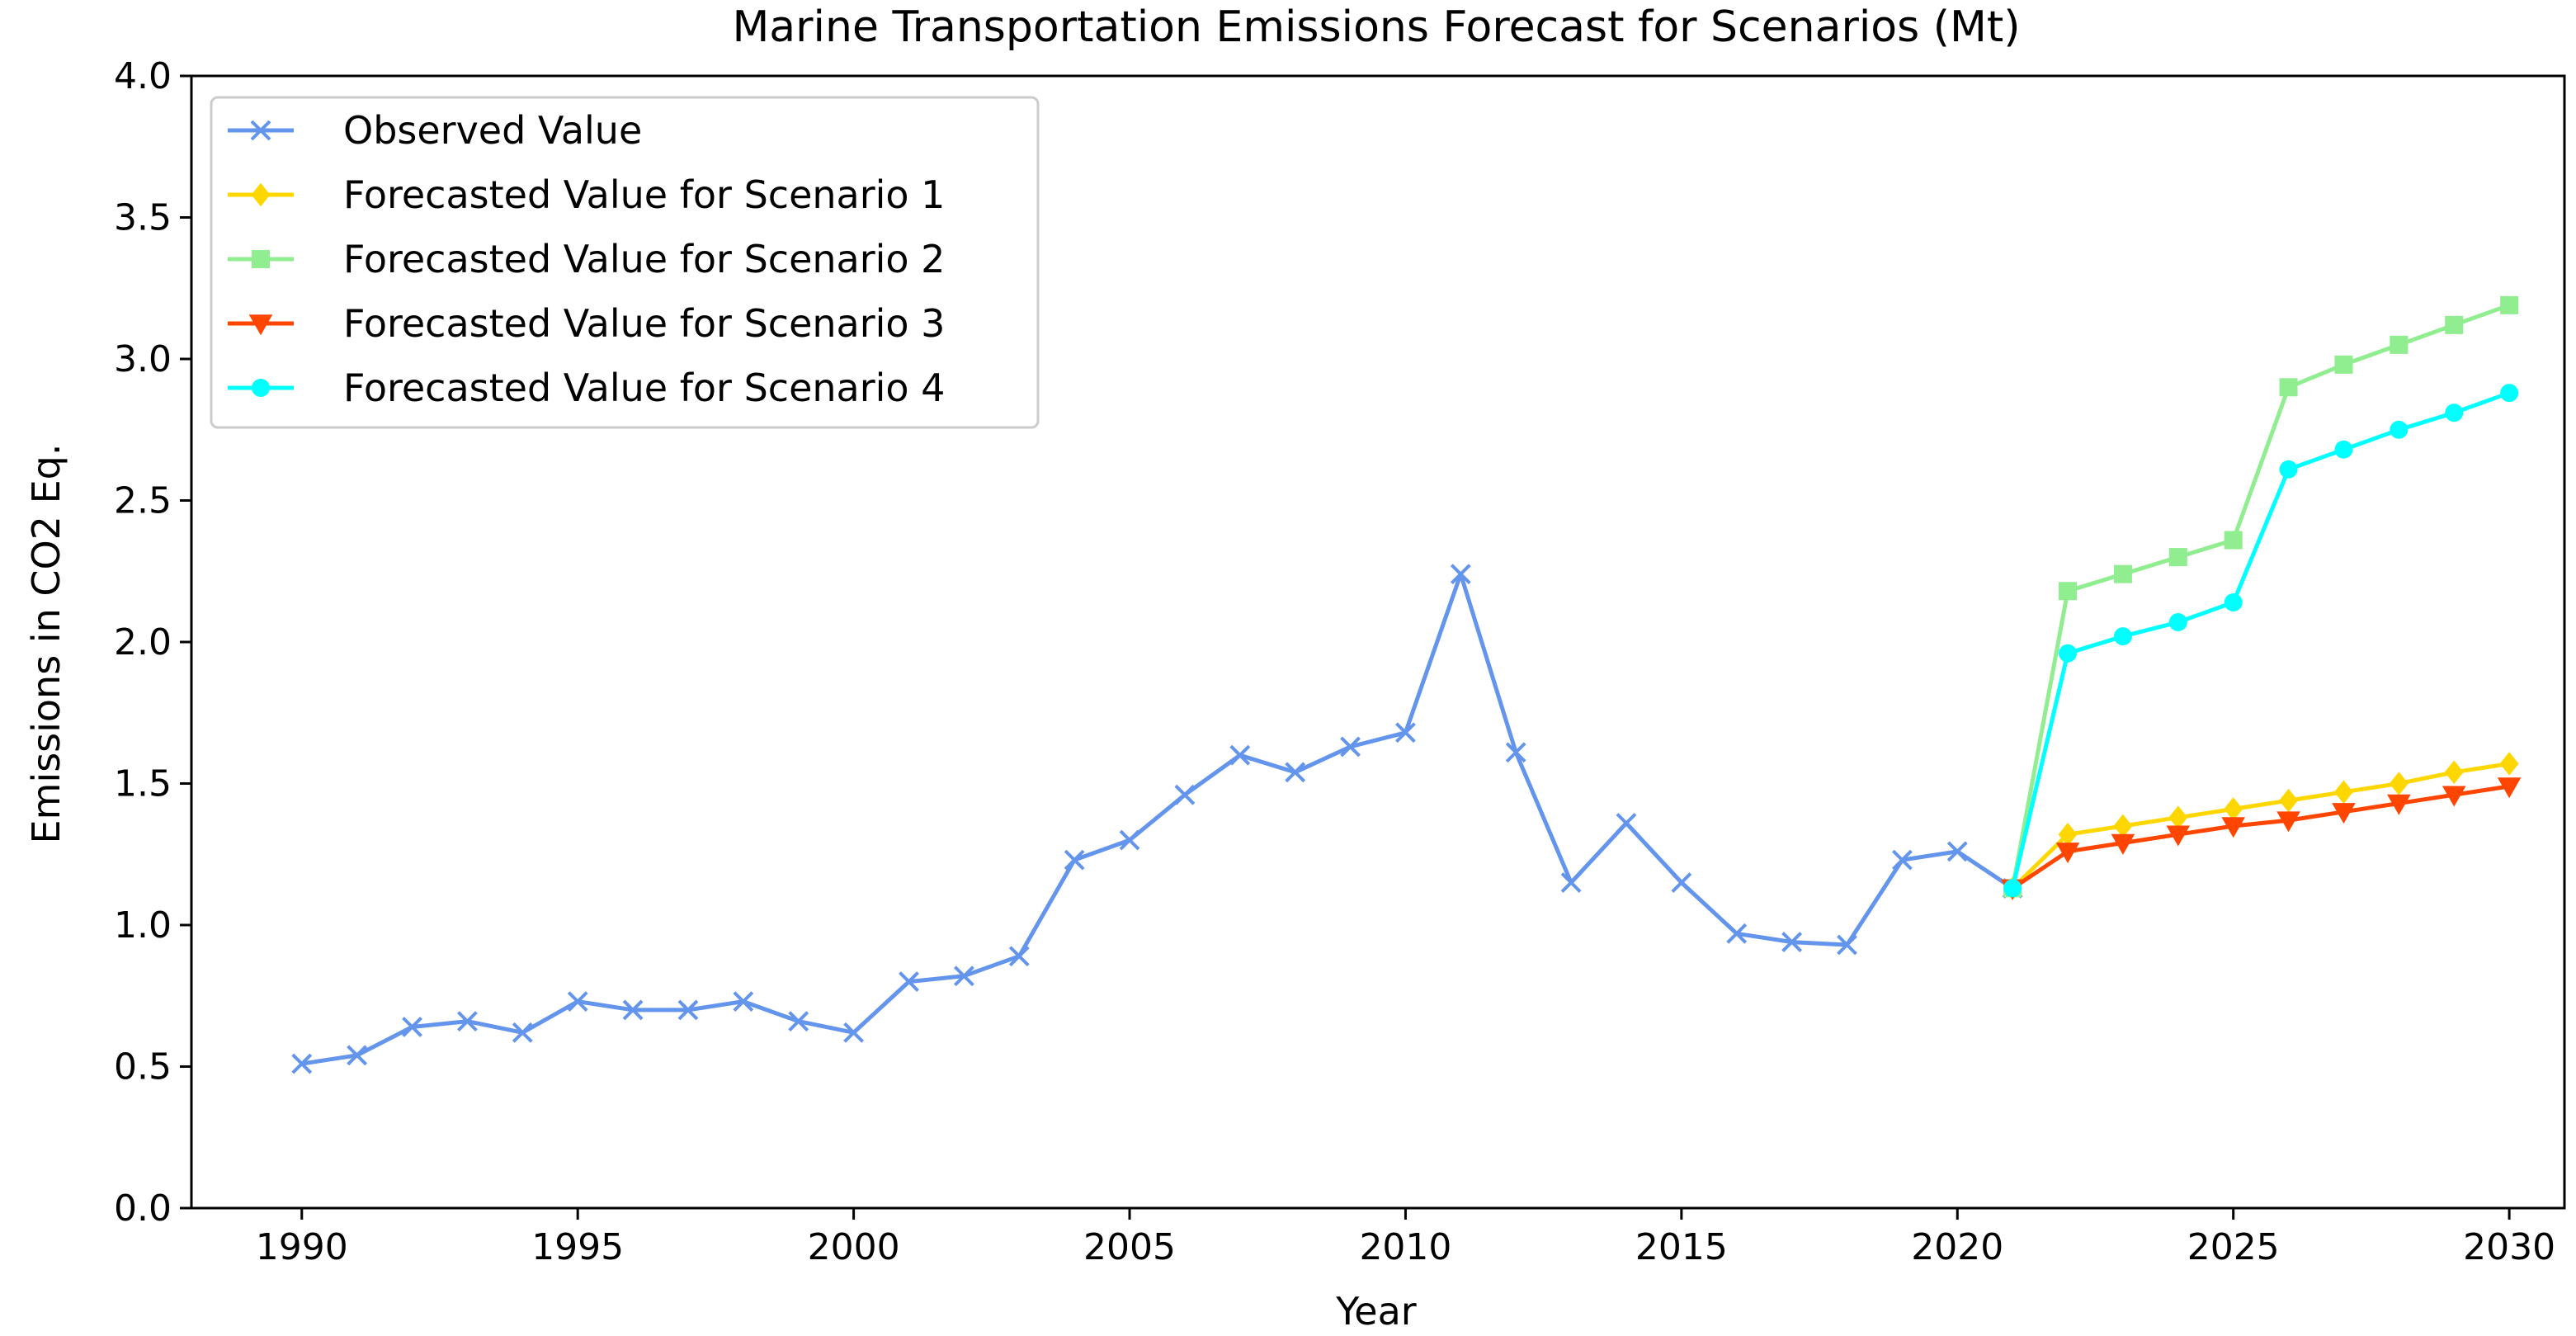  What do you see at coordinates (302, 1247) in the screenshot?
I see `x-tick-label: 1990` at bounding box center [302, 1247].